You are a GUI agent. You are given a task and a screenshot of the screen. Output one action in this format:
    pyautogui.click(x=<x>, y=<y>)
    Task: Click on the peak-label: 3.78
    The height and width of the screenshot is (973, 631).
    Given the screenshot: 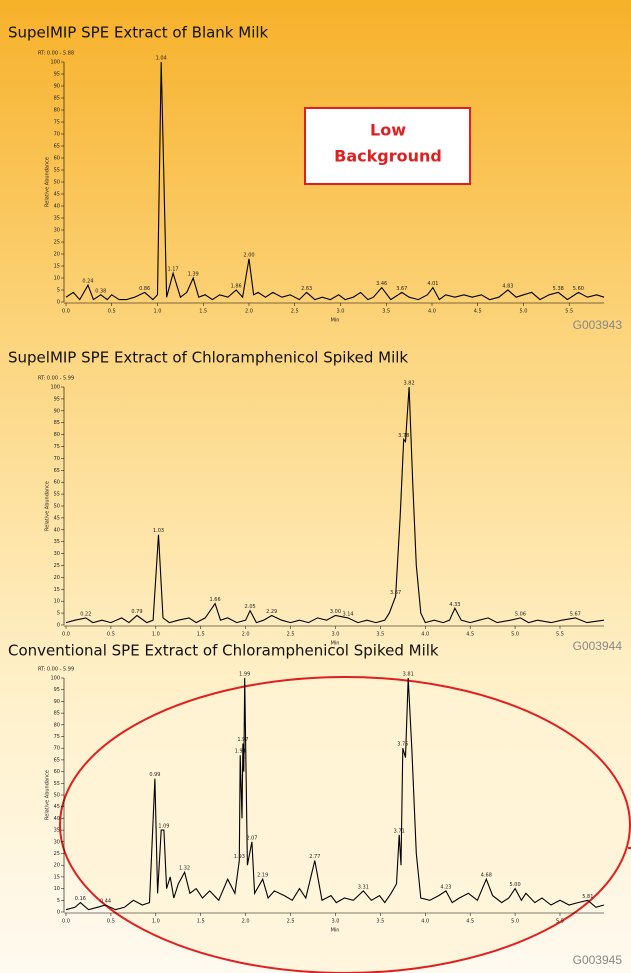 What is the action you would take?
    pyautogui.click(x=403, y=436)
    